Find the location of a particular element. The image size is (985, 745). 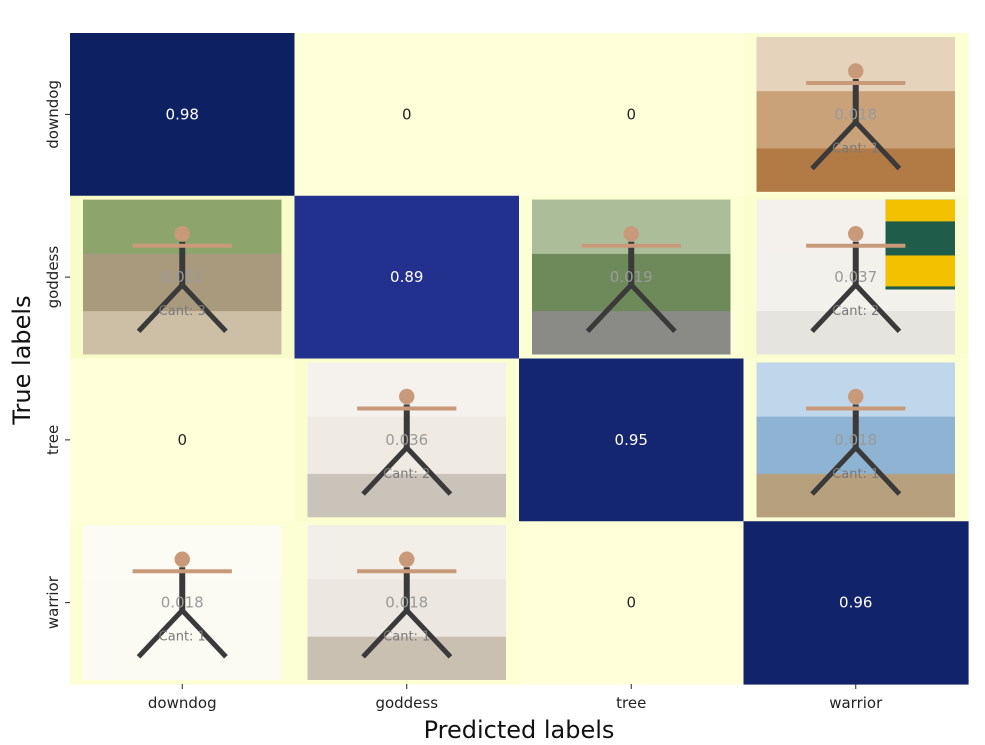

downdog-pose-photo is located at coordinates (855, 114).